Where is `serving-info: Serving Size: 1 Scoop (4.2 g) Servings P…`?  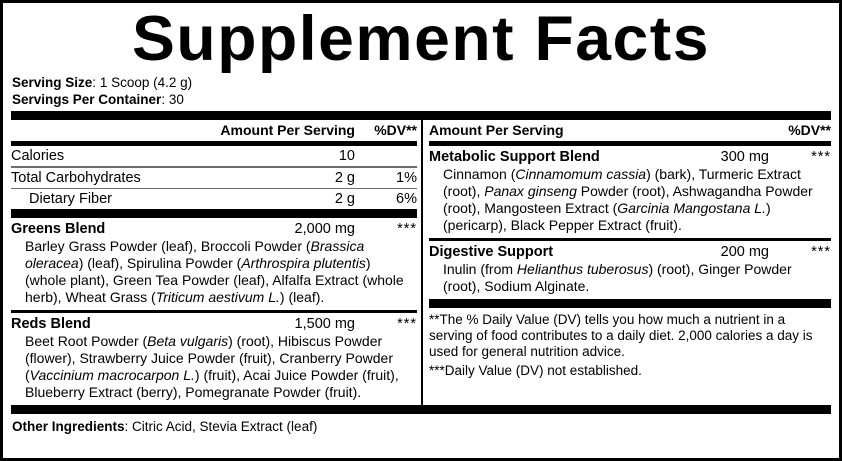
serving-info: Serving Size: 1 Scoop (4.2 g) Servings P… is located at coordinates (421, 91).